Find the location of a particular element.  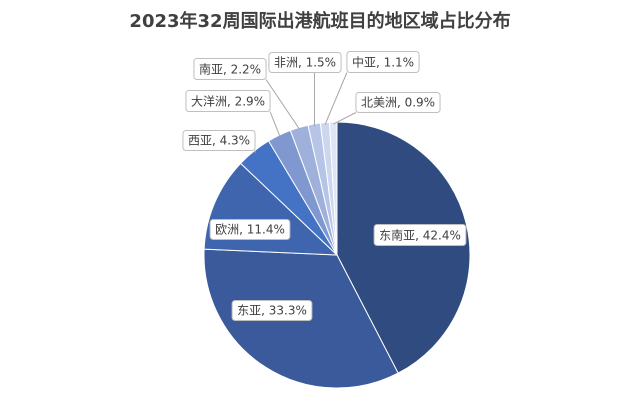

data-label-text: 中亚, 1.1% is located at coordinates (383, 62).